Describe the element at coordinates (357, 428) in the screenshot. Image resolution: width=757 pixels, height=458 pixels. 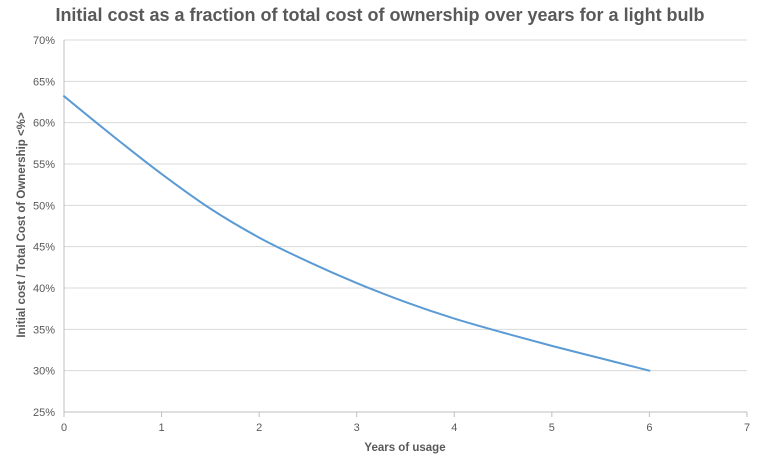
I see `x-tick-label: 3` at that location.